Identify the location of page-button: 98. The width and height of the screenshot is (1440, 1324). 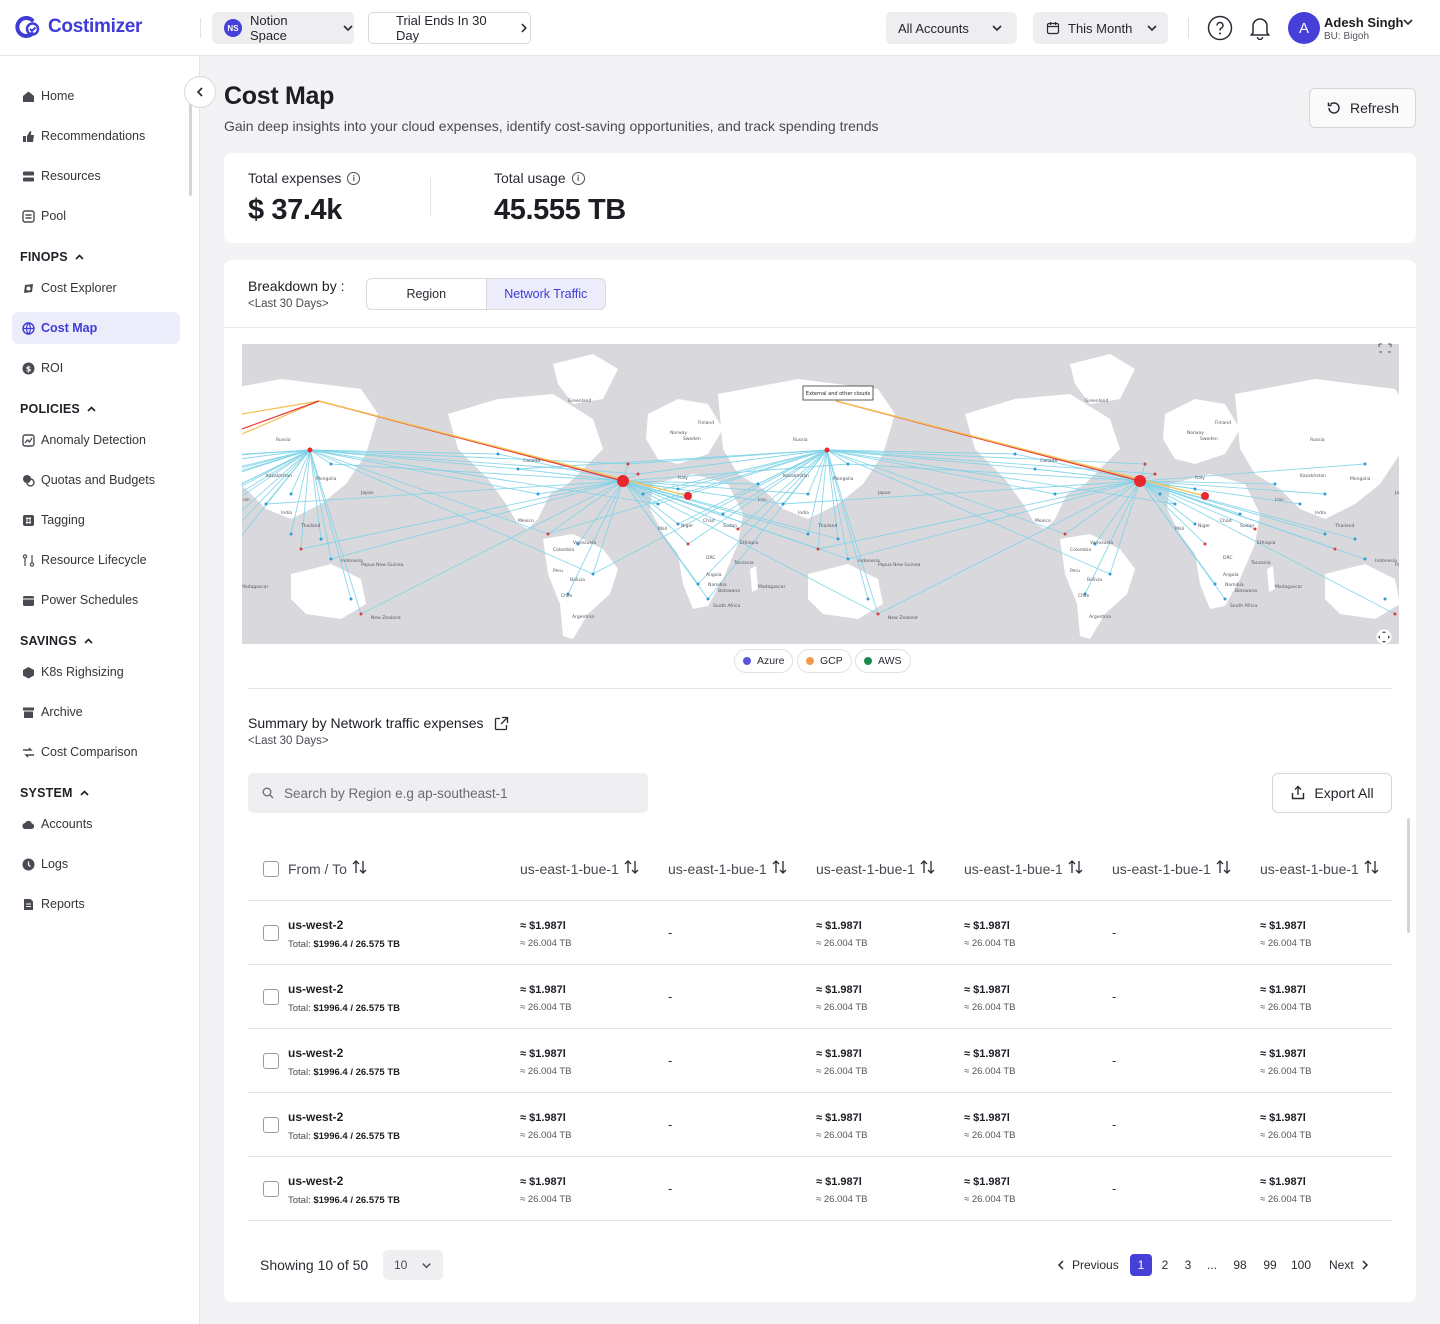
(1240, 1265).